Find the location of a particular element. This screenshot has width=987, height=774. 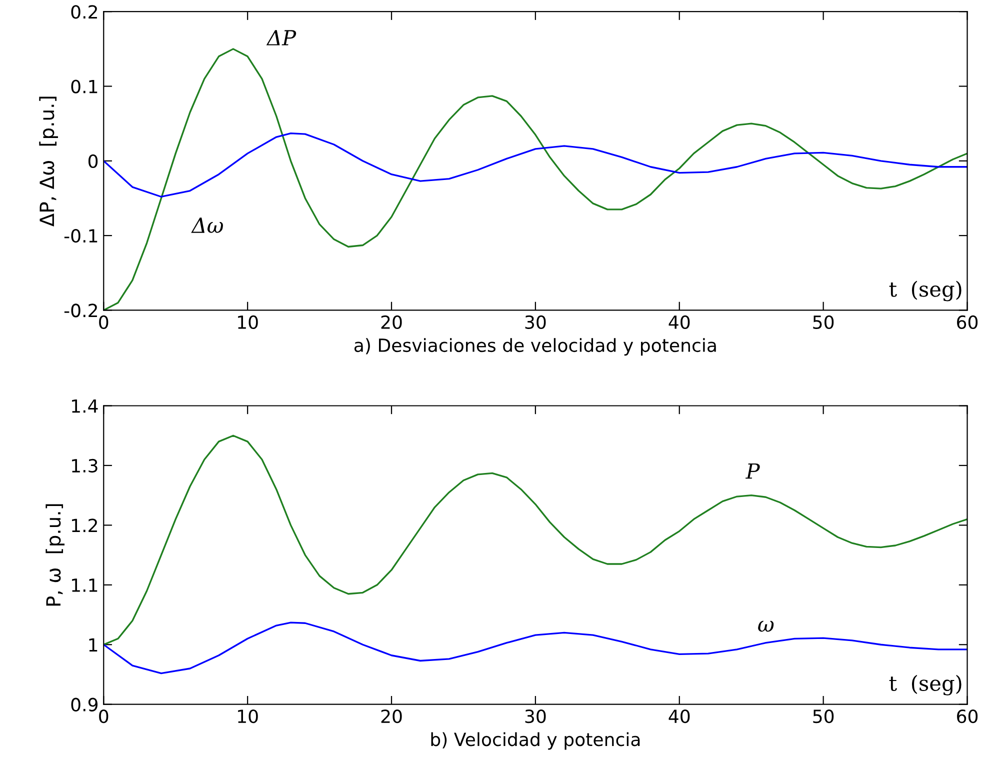

y-tick-label: -0.1 is located at coordinates (81, 236).